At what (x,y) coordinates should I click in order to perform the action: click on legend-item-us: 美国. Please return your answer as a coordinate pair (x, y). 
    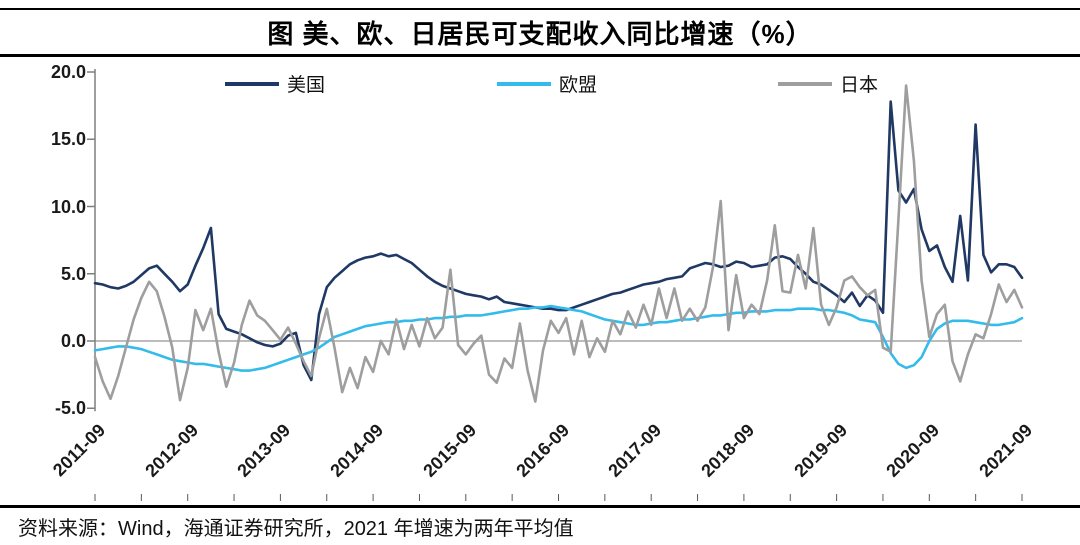
    Looking at the image, I should click on (275, 83).